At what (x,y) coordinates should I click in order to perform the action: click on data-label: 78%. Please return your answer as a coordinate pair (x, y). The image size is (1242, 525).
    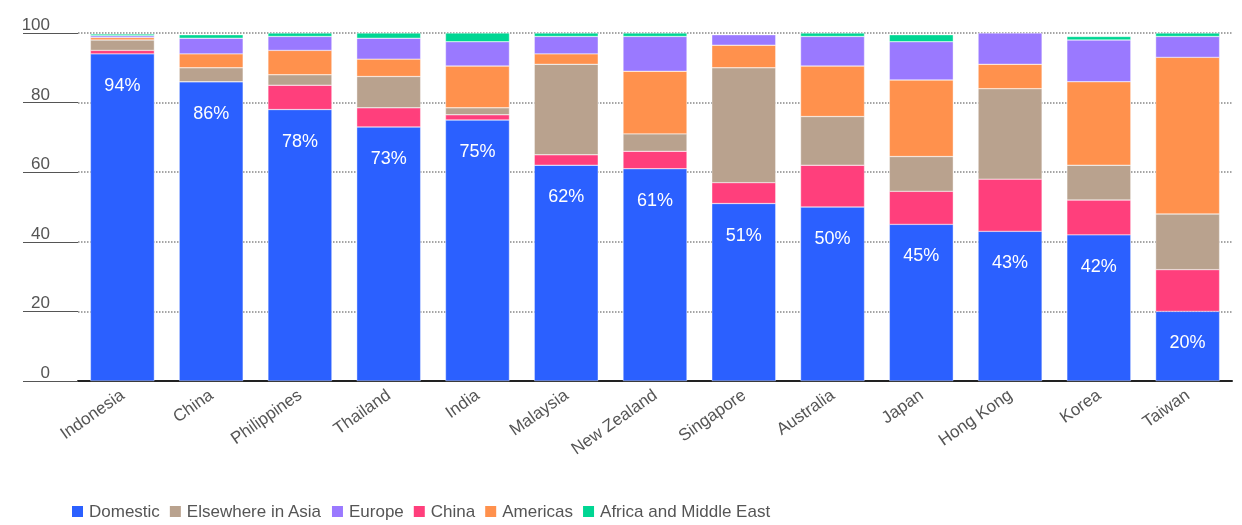
    Looking at the image, I should click on (299, 140).